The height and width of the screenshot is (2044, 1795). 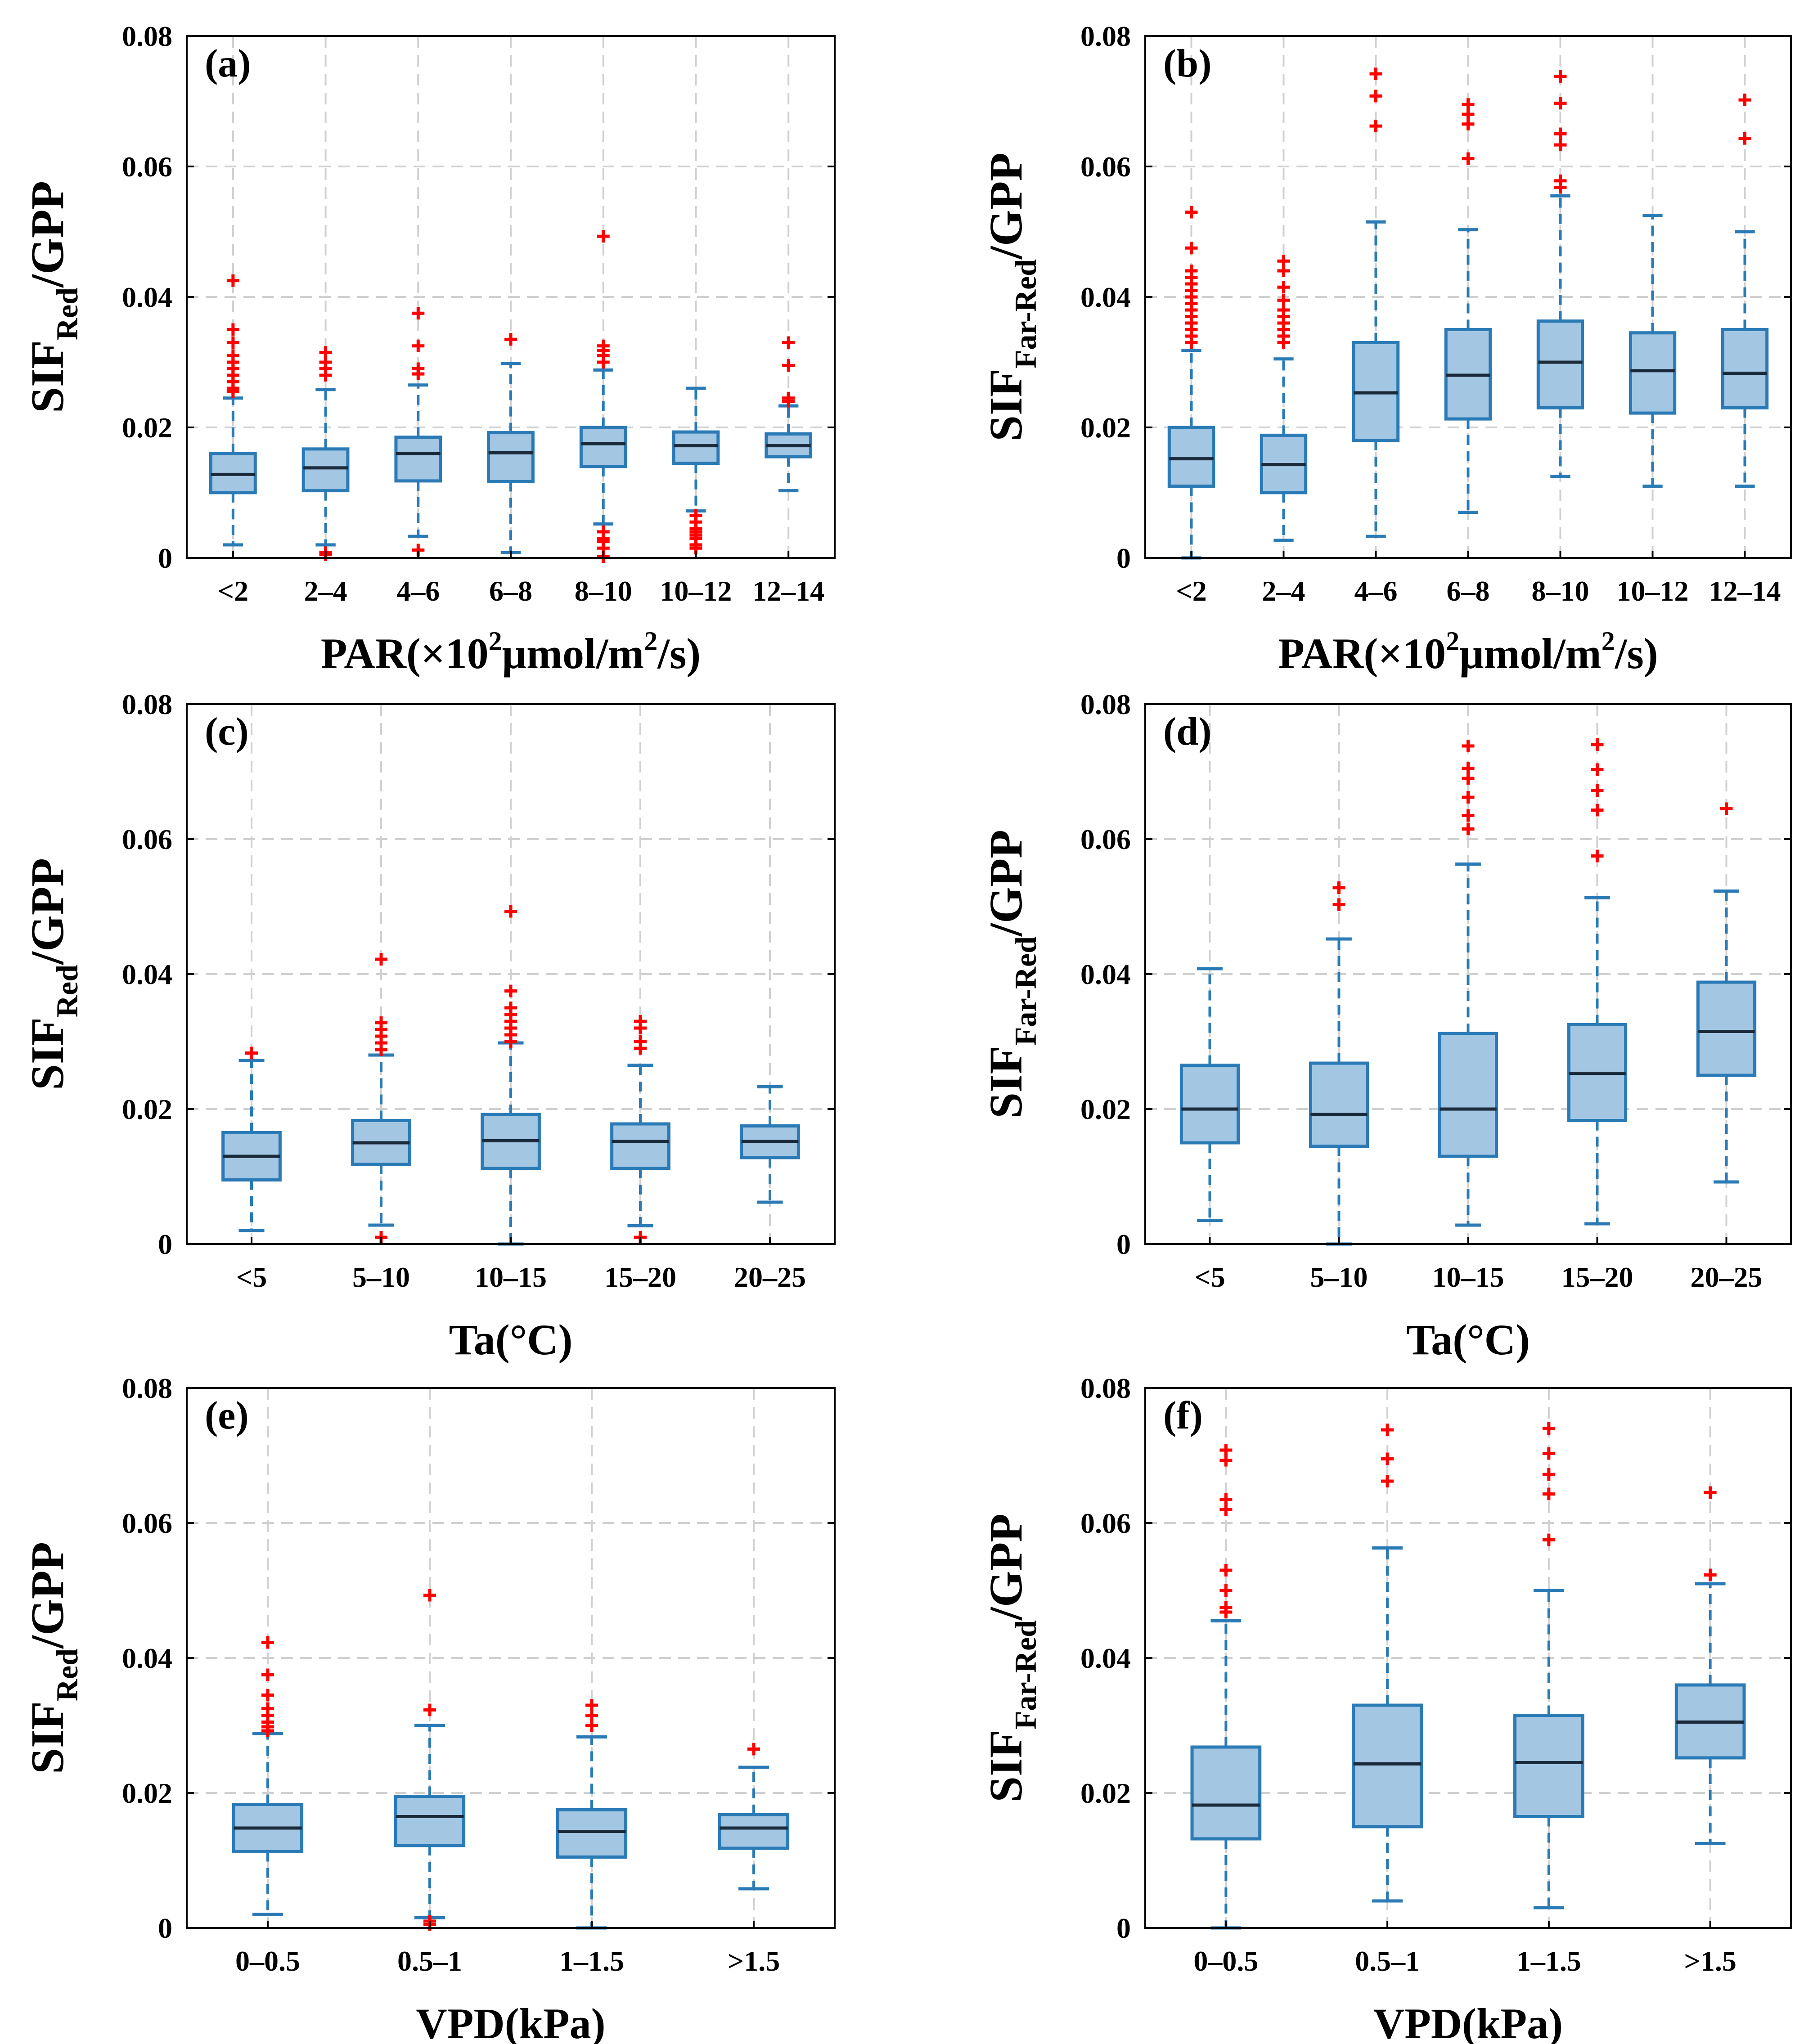 What do you see at coordinates (381, 1098) in the screenshot?
I see `box-5–10` at bounding box center [381, 1098].